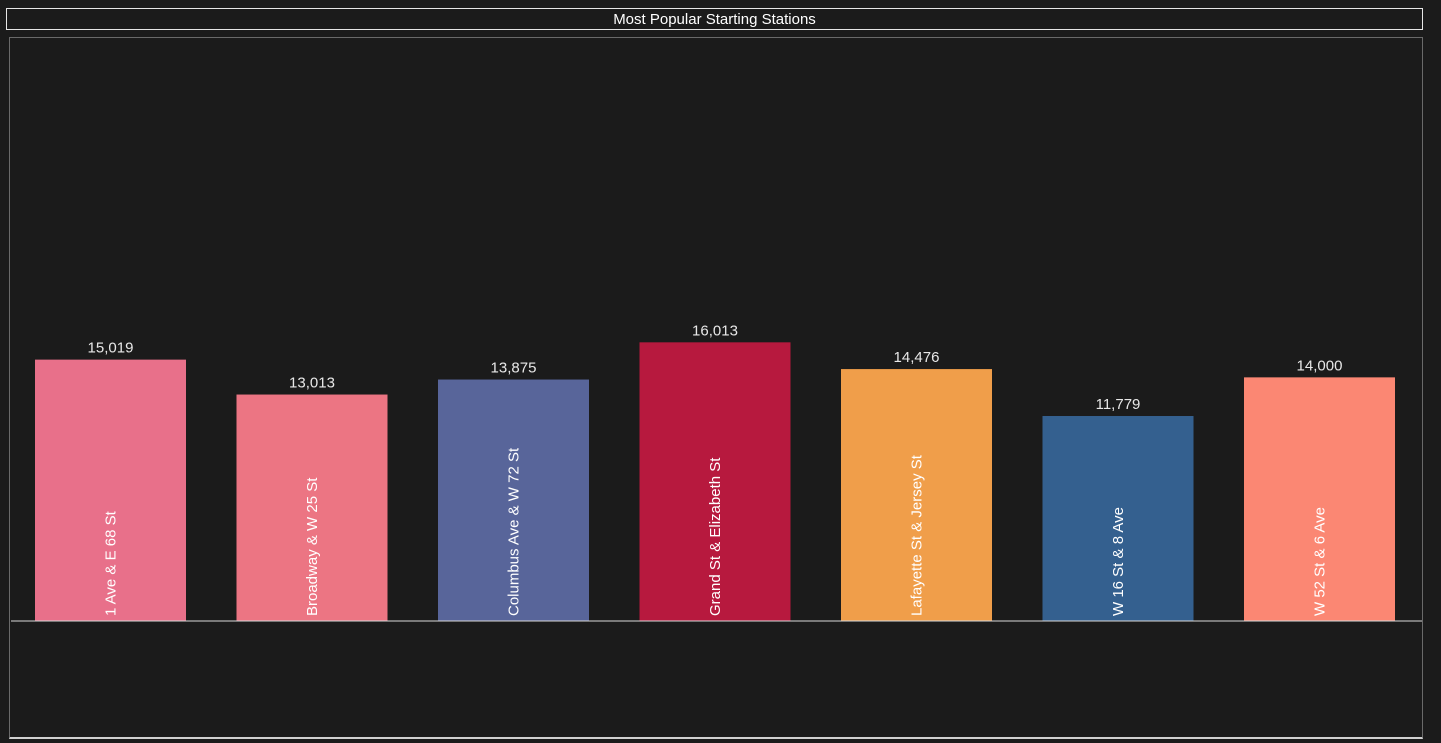 The image size is (1441, 743). I want to click on chart-title: Most Popular Starting Stations, so click(714, 19).